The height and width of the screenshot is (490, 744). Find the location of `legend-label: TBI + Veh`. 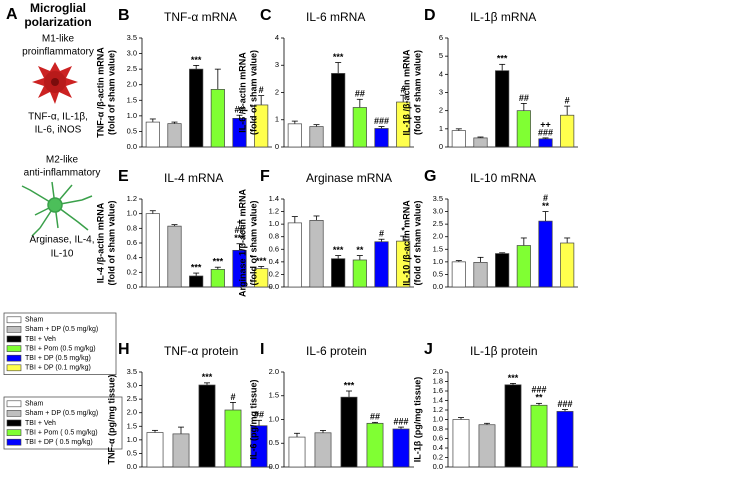

legend-label: TBI + Veh is located at coordinates (40, 423).